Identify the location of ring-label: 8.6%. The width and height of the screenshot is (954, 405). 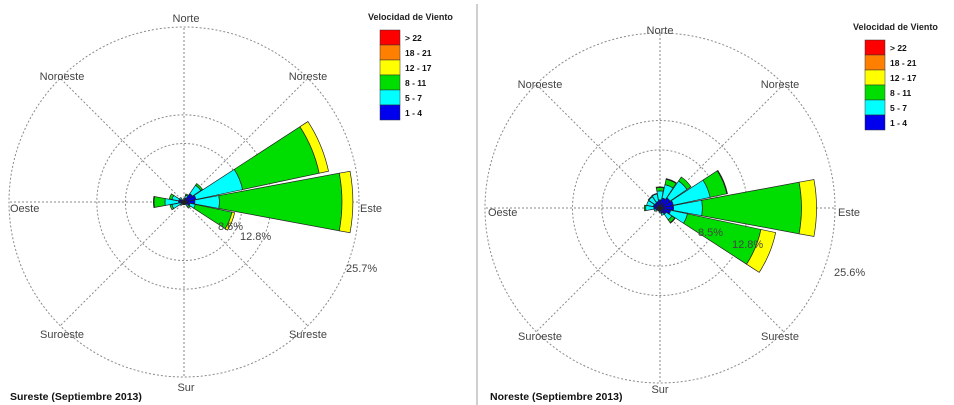
(230, 227).